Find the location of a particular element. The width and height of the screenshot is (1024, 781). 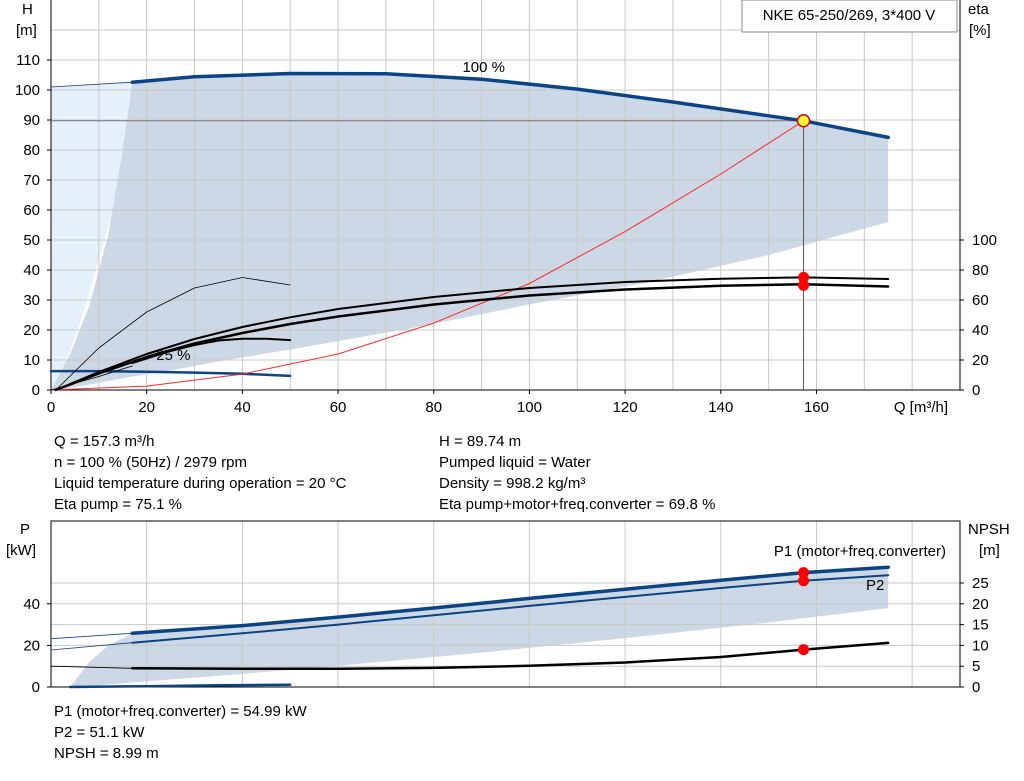

x-tick-label: 60 is located at coordinates (338, 407).